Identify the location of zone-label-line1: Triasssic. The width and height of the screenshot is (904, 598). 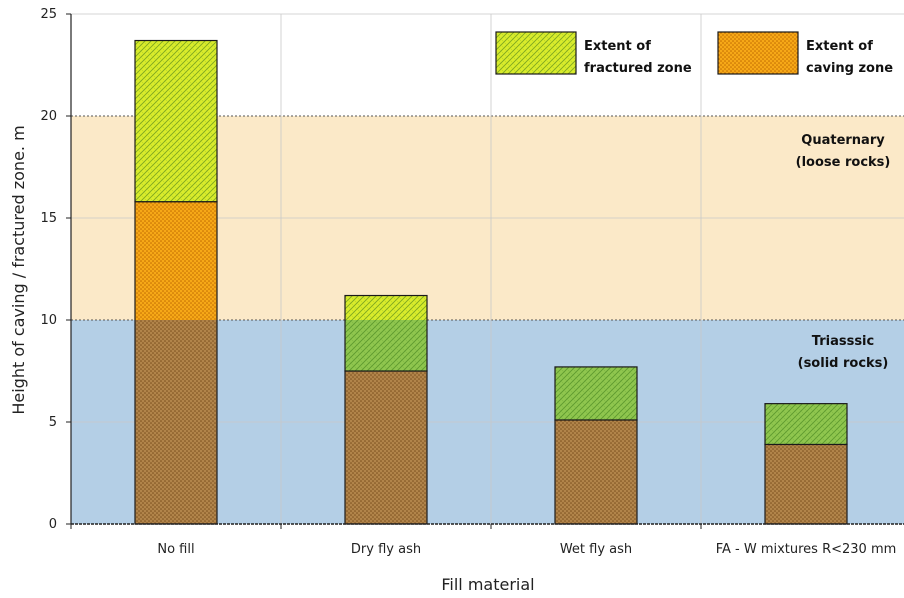
(843, 341).